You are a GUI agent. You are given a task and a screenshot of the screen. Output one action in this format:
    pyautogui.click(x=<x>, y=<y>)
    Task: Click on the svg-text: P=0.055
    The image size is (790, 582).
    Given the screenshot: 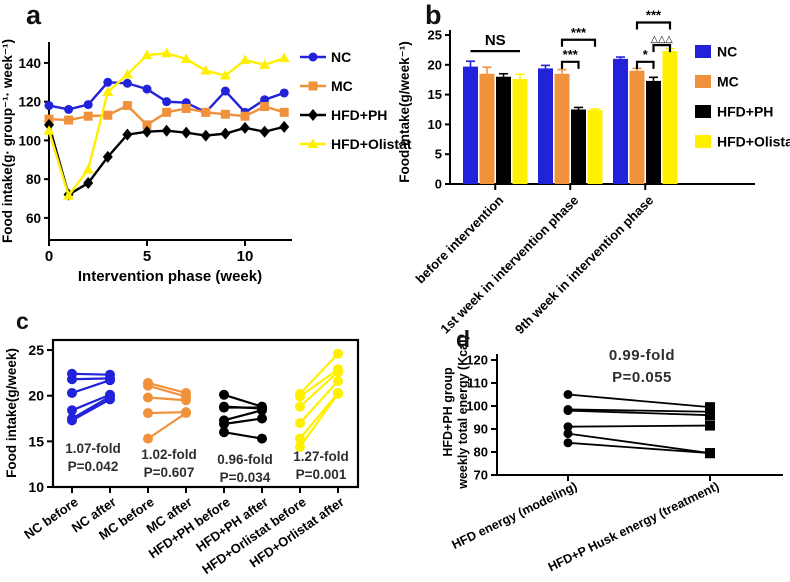 What is the action you would take?
    pyautogui.click(x=642, y=377)
    